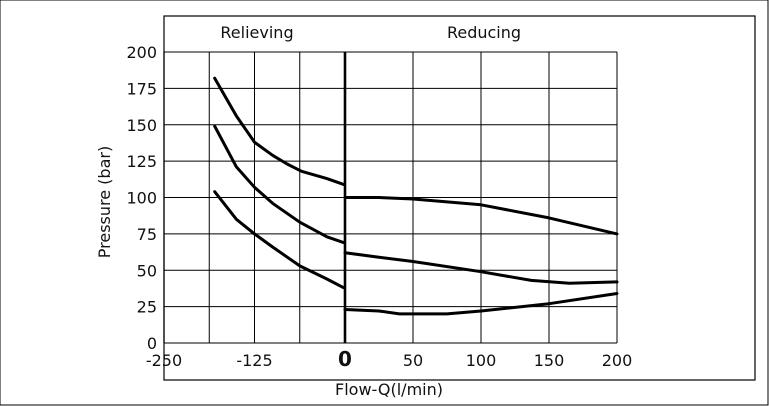 The width and height of the screenshot is (769, 406). I want to click on x-axis-label: Flow-Q(l/min), so click(389, 389).